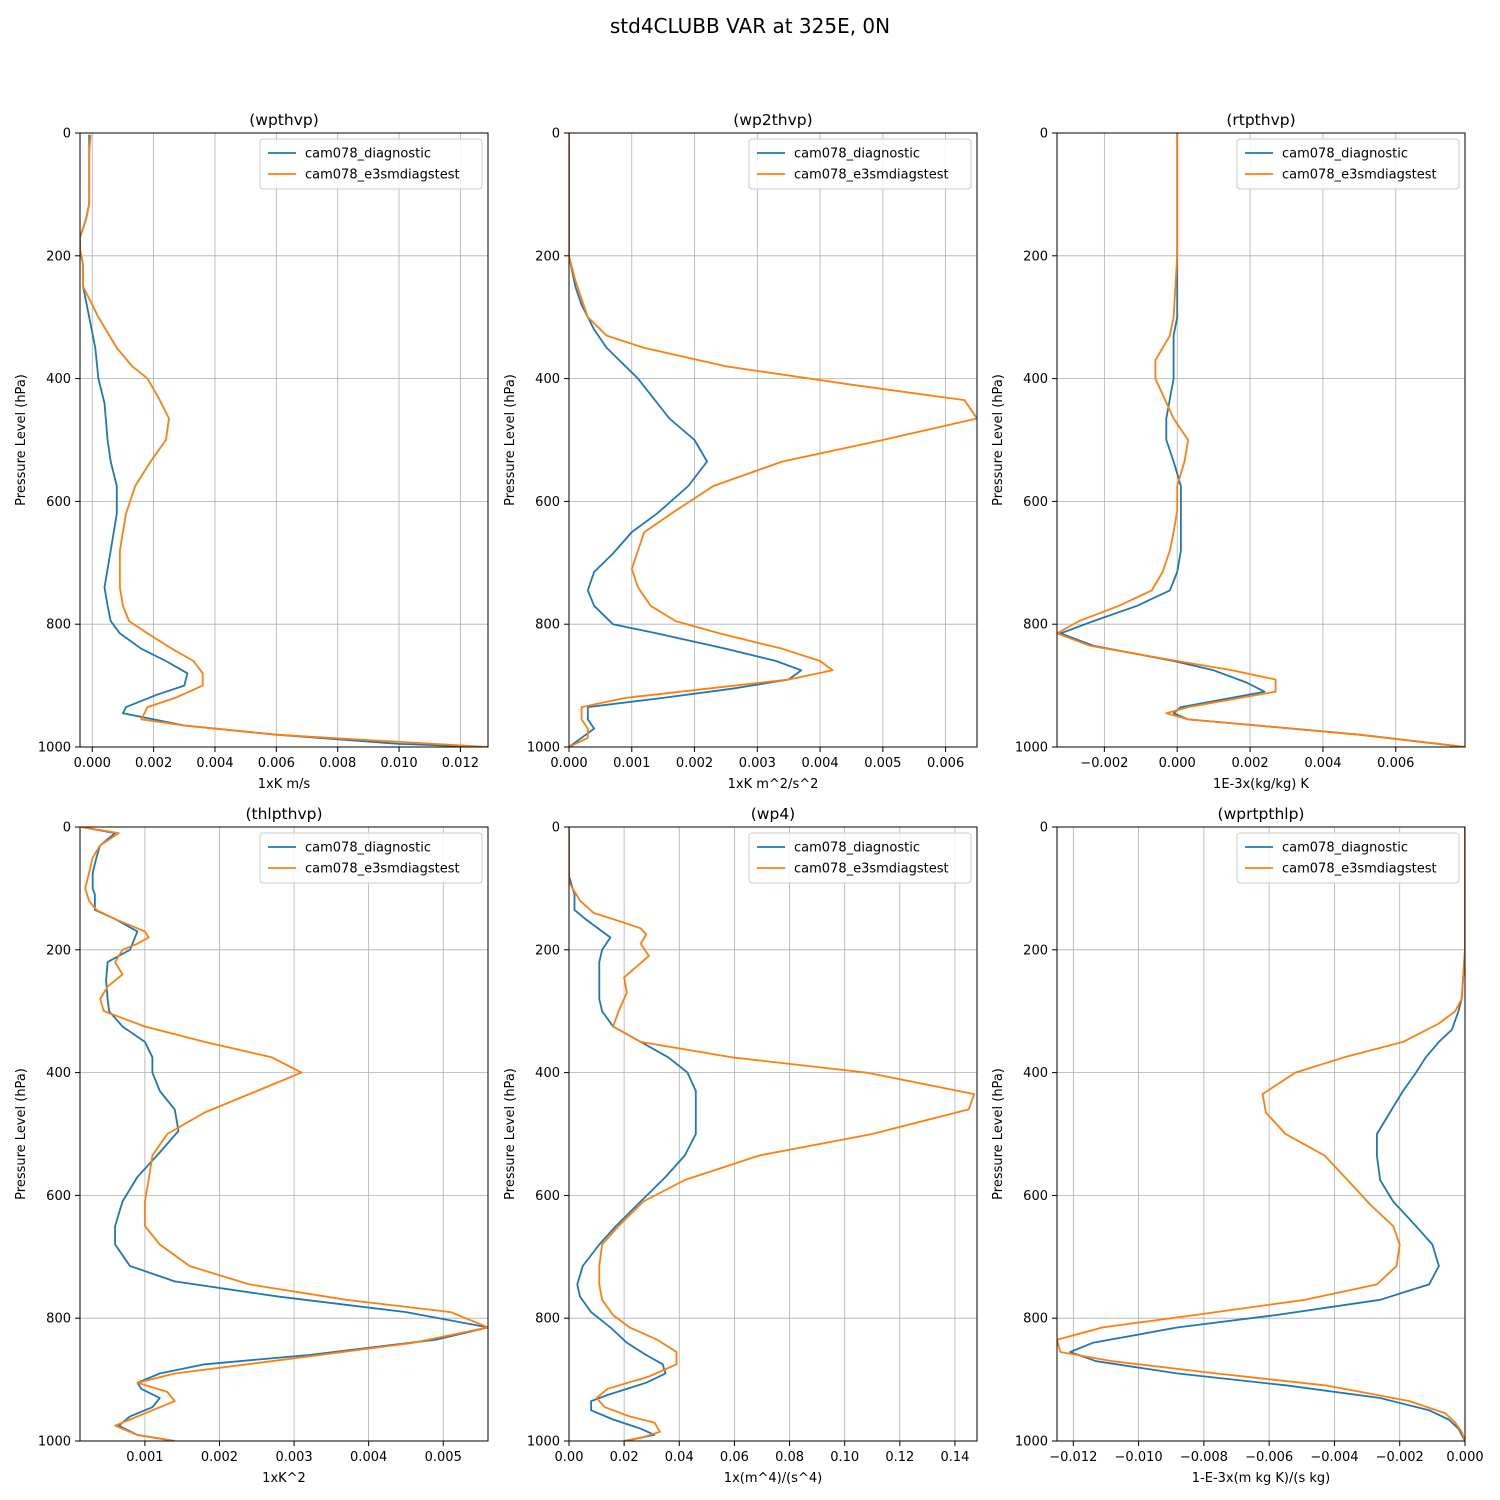 The height and width of the screenshot is (1500, 1500). What do you see at coordinates (734, 1457) in the screenshot?
I see `x-tick-label: 0.06` at bounding box center [734, 1457].